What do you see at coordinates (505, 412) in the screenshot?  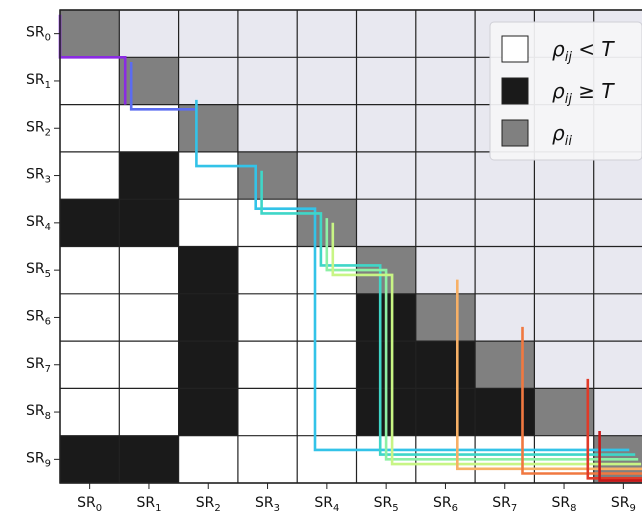 I see `cell-r8-c7` at bounding box center [505, 412].